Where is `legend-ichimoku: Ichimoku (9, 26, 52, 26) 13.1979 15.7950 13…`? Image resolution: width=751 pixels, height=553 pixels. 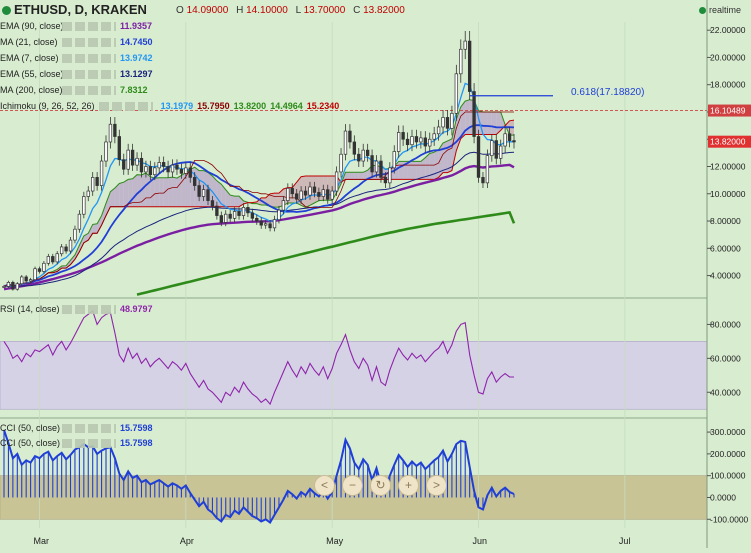 legend-ichimoku: Ichimoku (9, 26, 52, 26) 13.1979 15.7950 13… is located at coordinates (169, 108).